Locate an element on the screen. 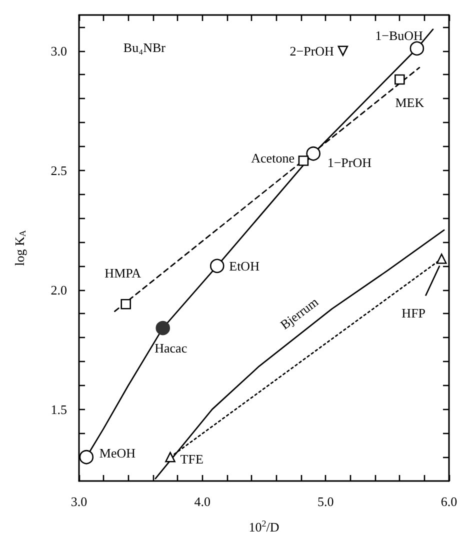 This screenshot has width=461, height=546. annotation: TFE is located at coordinates (192, 459).